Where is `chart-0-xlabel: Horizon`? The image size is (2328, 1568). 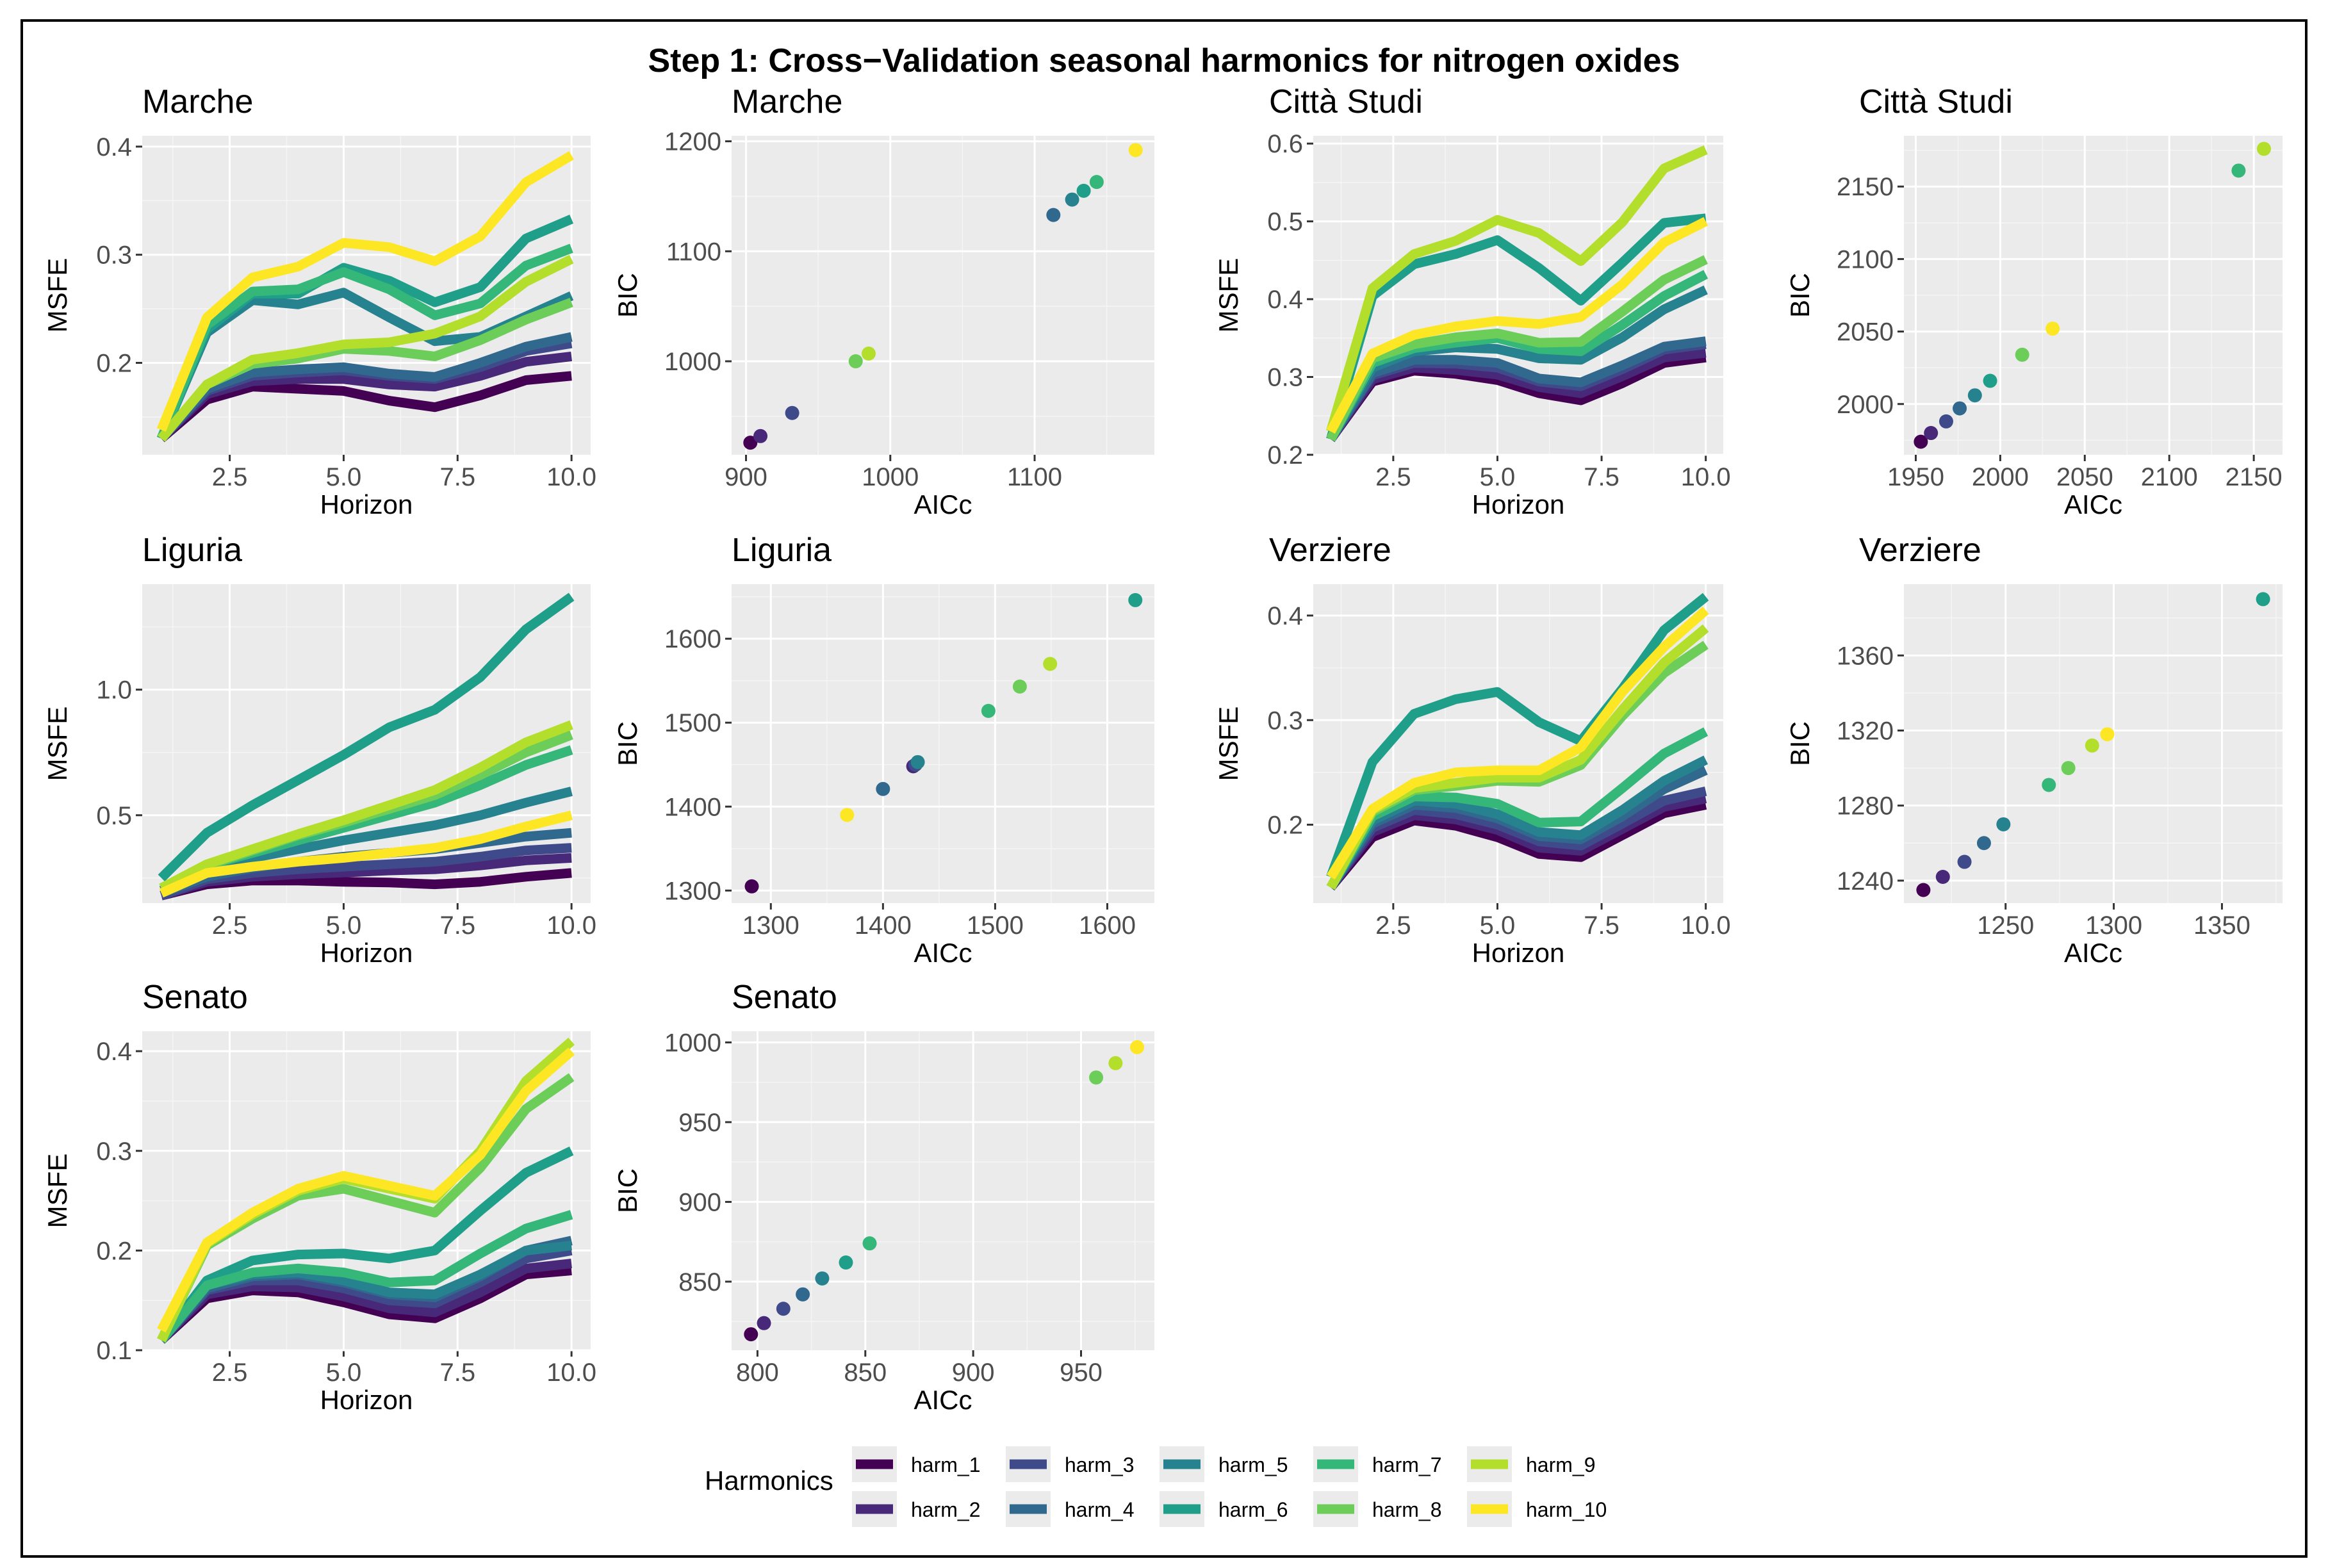
chart-0-xlabel: Horizon is located at coordinates (366, 504).